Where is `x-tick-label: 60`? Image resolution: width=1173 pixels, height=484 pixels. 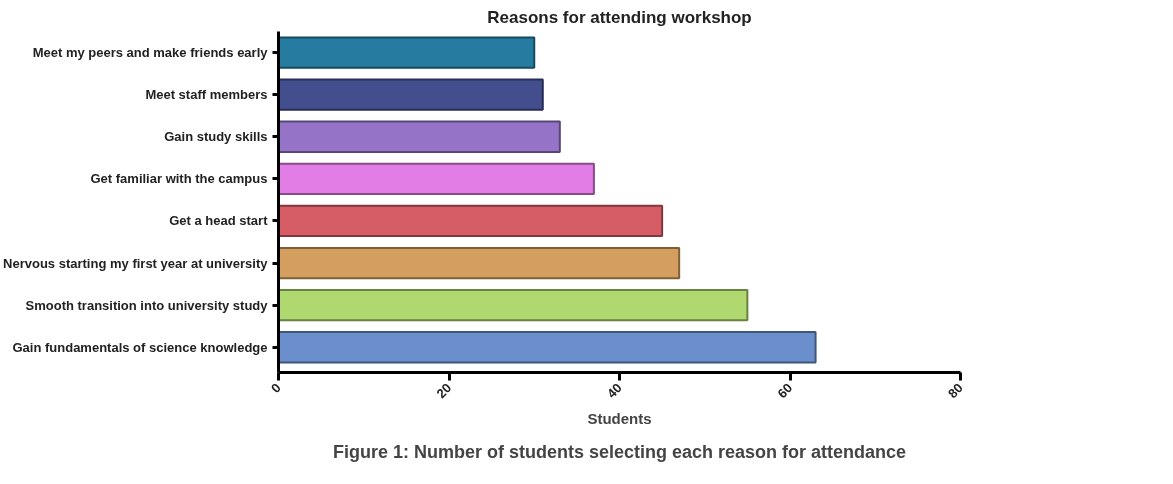 x-tick-label: 60 is located at coordinates (785, 391).